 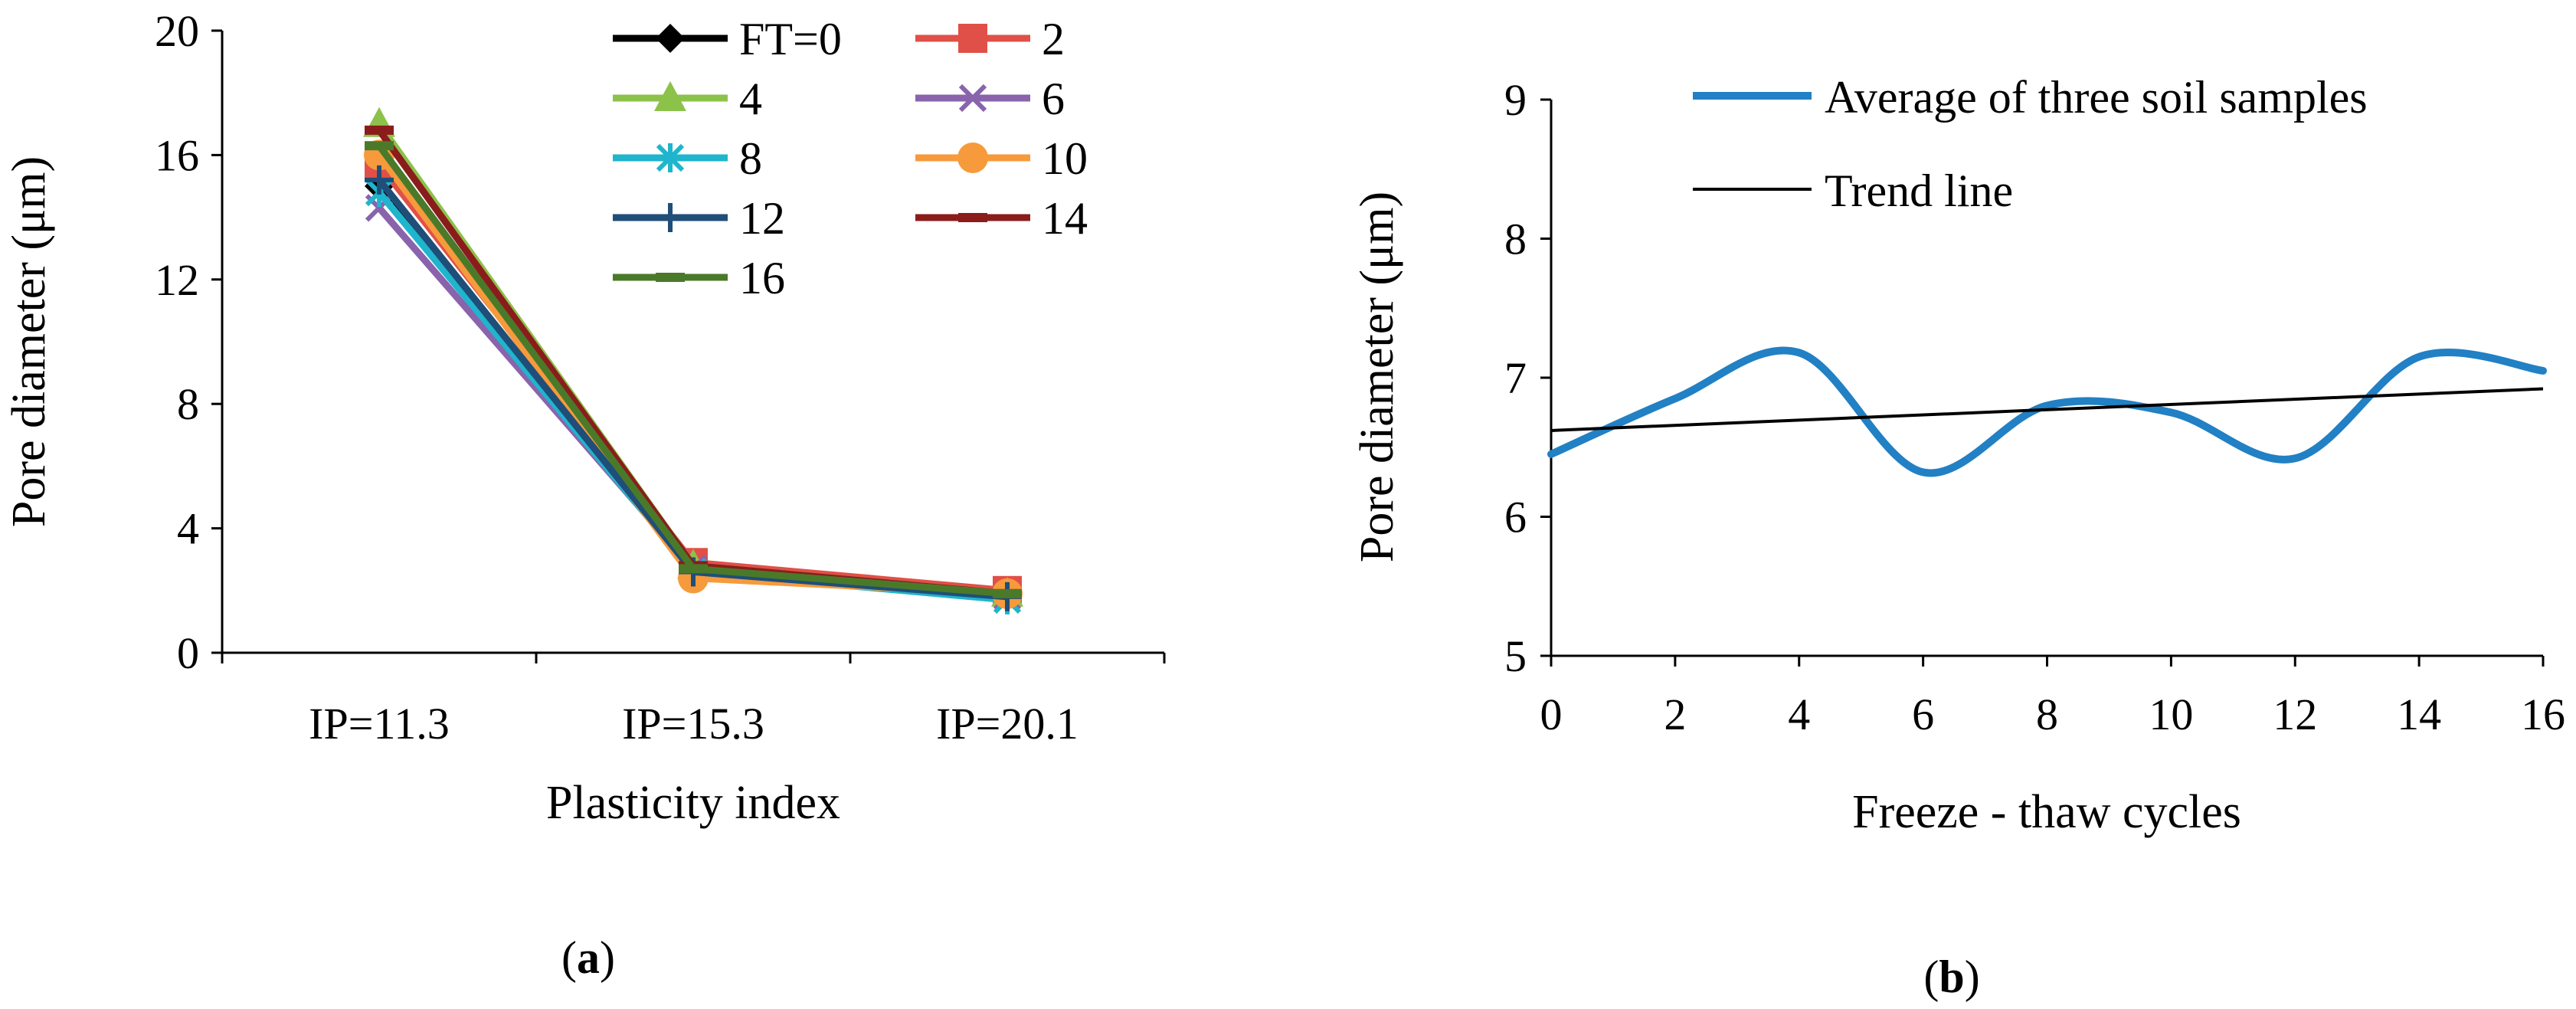 What do you see at coordinates (1515, 656) in the screenshot?
I see `chart-b-y-tick-label: 5` at bounding box center [1515, 656].